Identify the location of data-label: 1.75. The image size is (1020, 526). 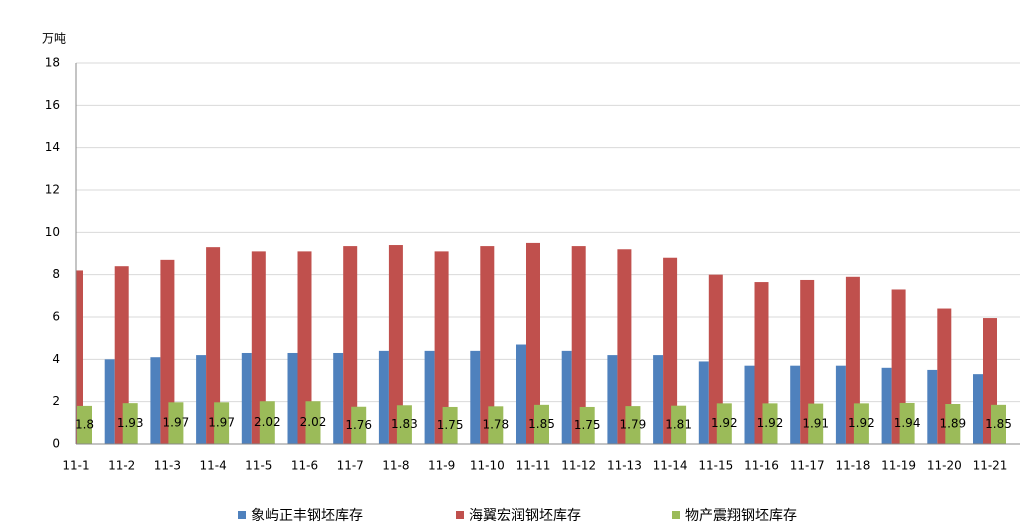
(450, 425).